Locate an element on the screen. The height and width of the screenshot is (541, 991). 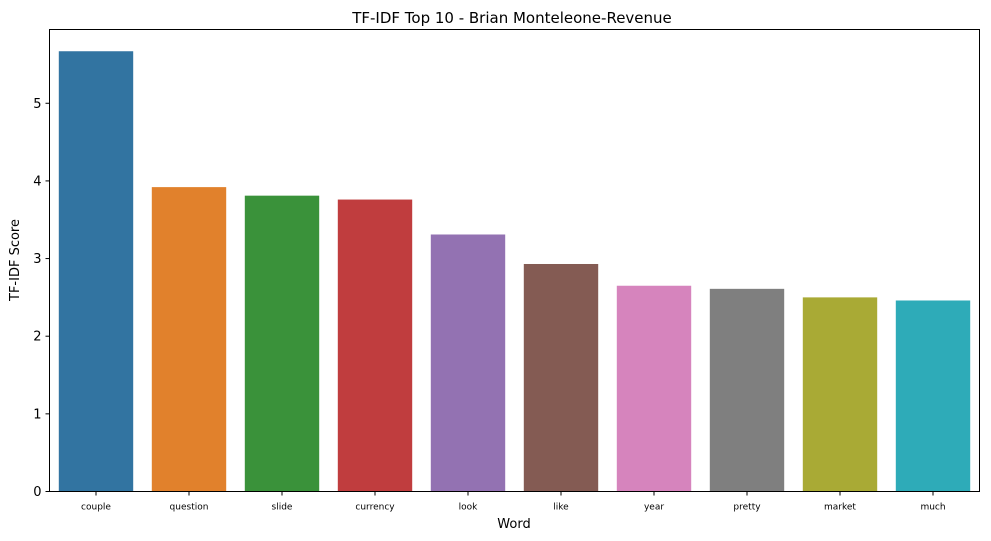
bar-year is located at coordinates (654, 388).